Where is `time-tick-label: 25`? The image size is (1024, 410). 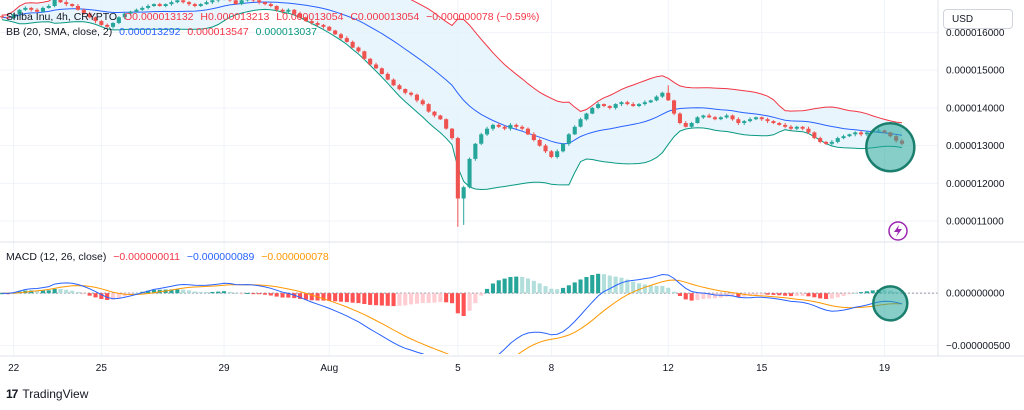
time-tick-label: 25 is located at coordinates (102, 368).